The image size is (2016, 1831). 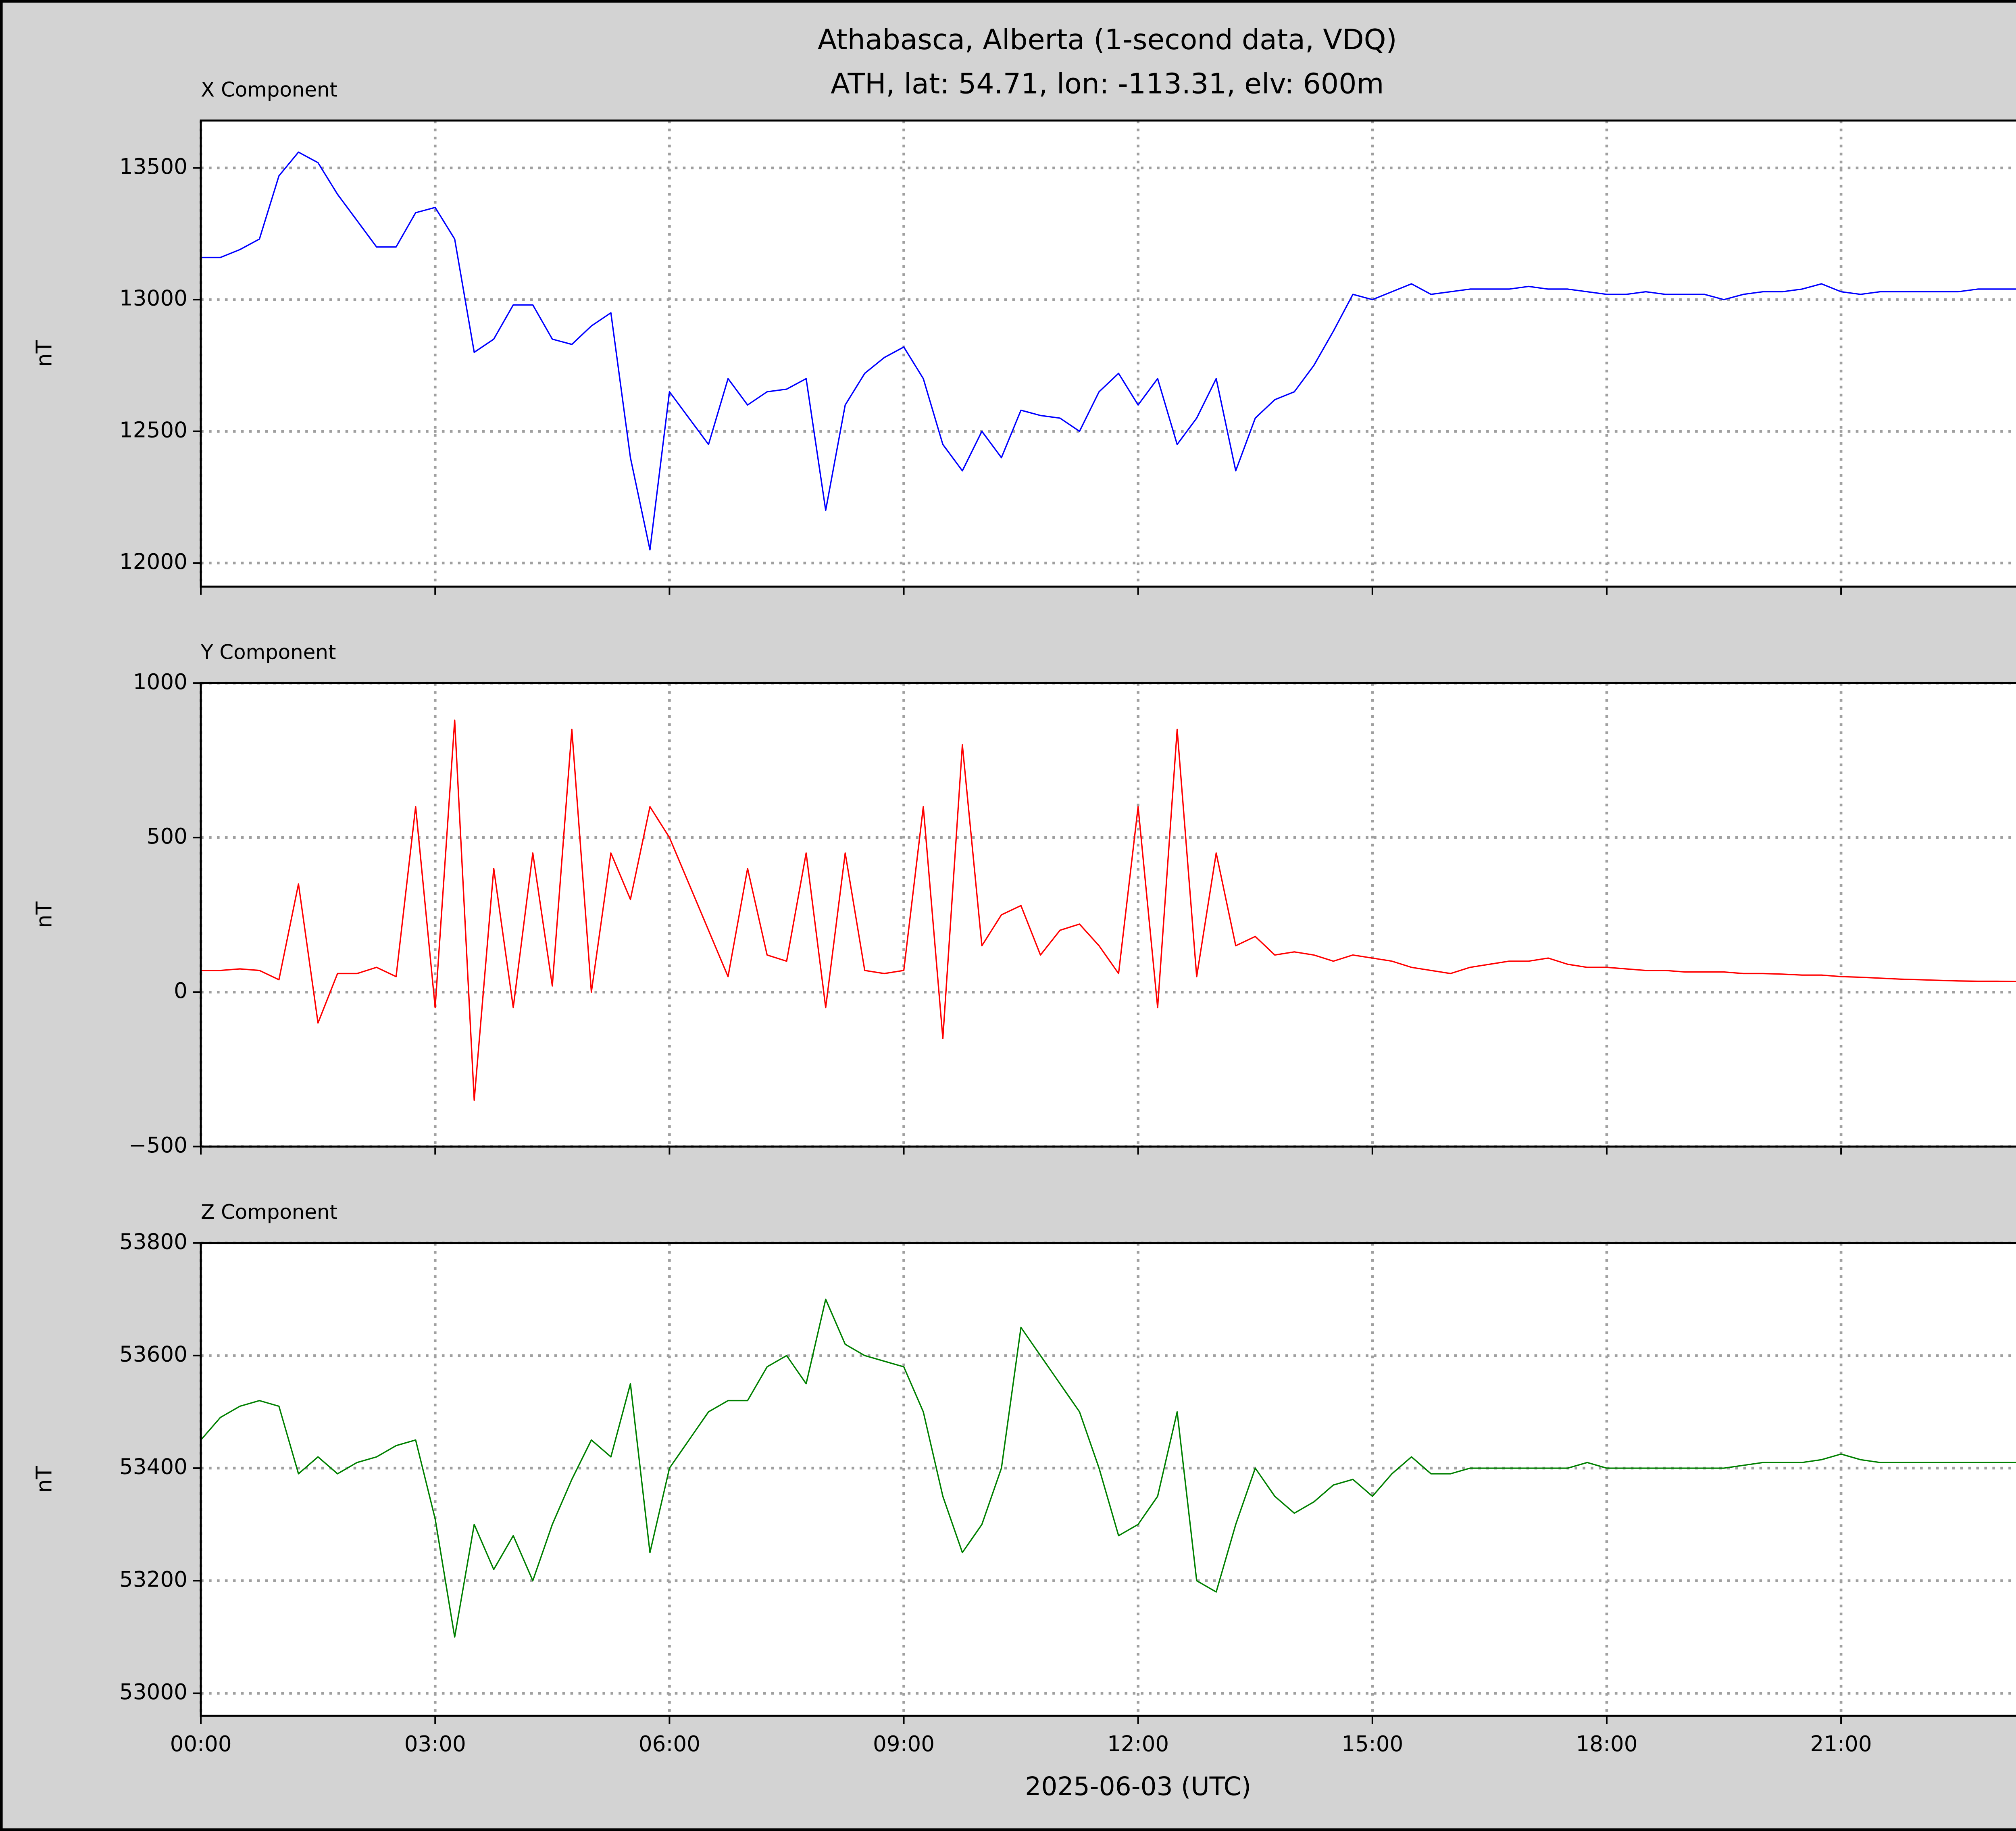 What do you see at coordinates (153, 1354) in the screenshot?
I see `y-tick-label: 53600` at bounding box center [153, 1354].